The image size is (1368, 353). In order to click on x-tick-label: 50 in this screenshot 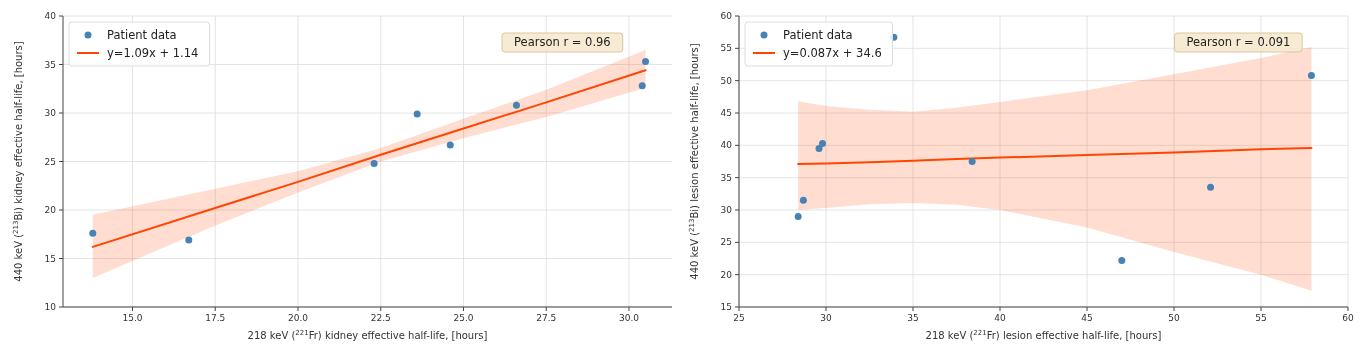, I will do `click(1174, 318)`.